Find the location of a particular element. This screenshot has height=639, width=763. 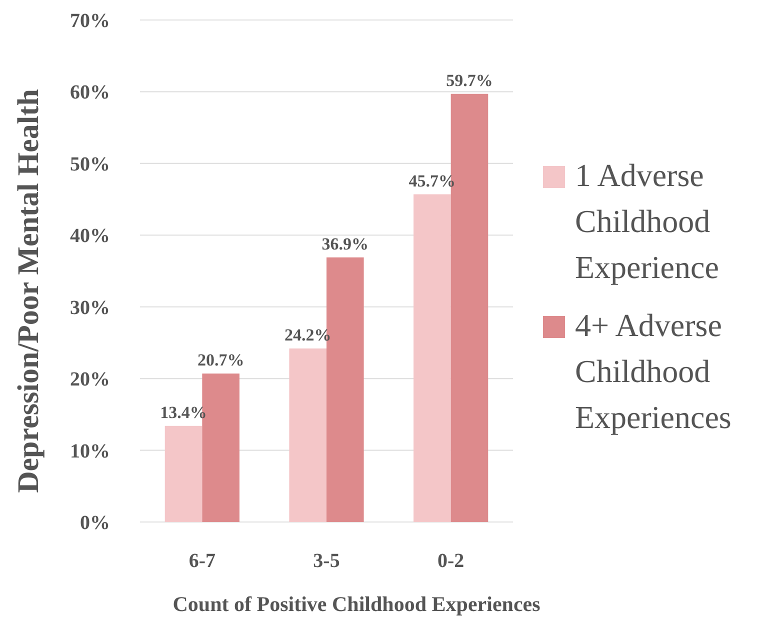

x-axis-title: Count of Positive Childhood Experiences is located at coordinates (356, 604).